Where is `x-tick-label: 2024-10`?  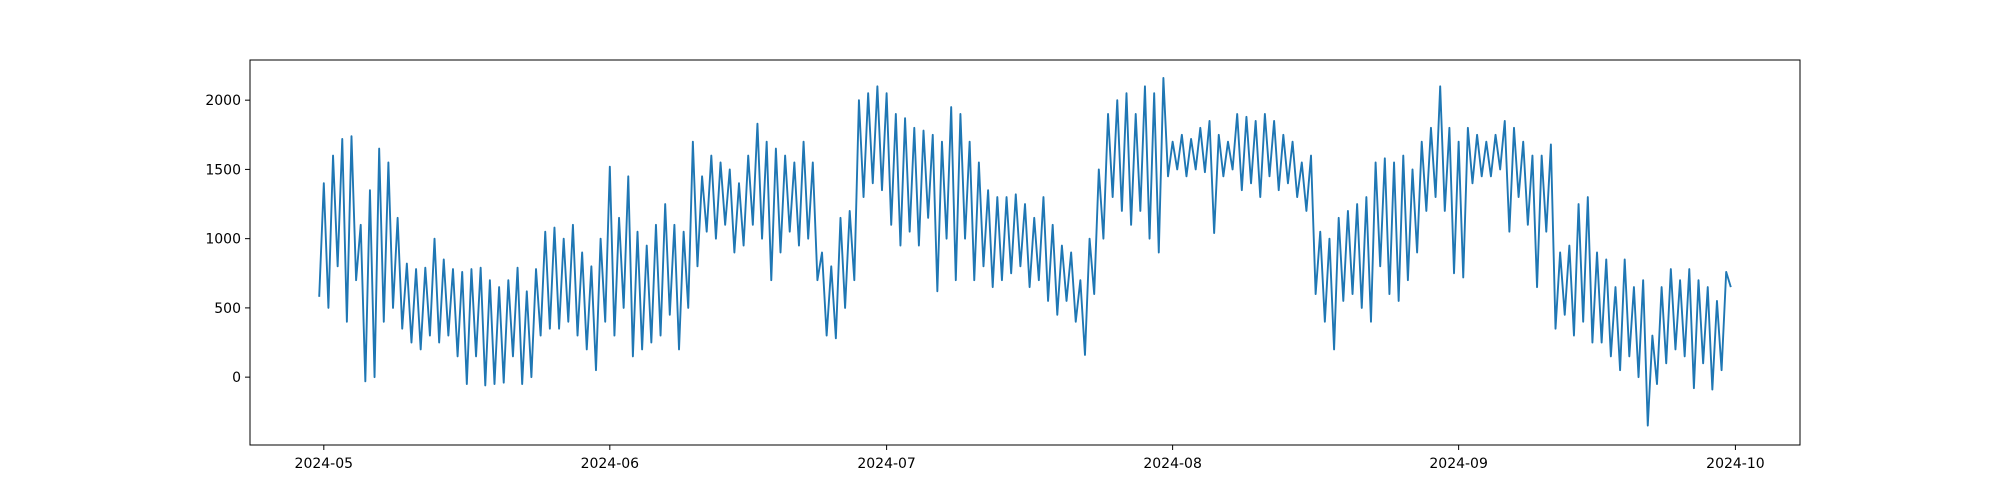
x-tick-label: 2024-10 is located at coordinates (1735, 464).